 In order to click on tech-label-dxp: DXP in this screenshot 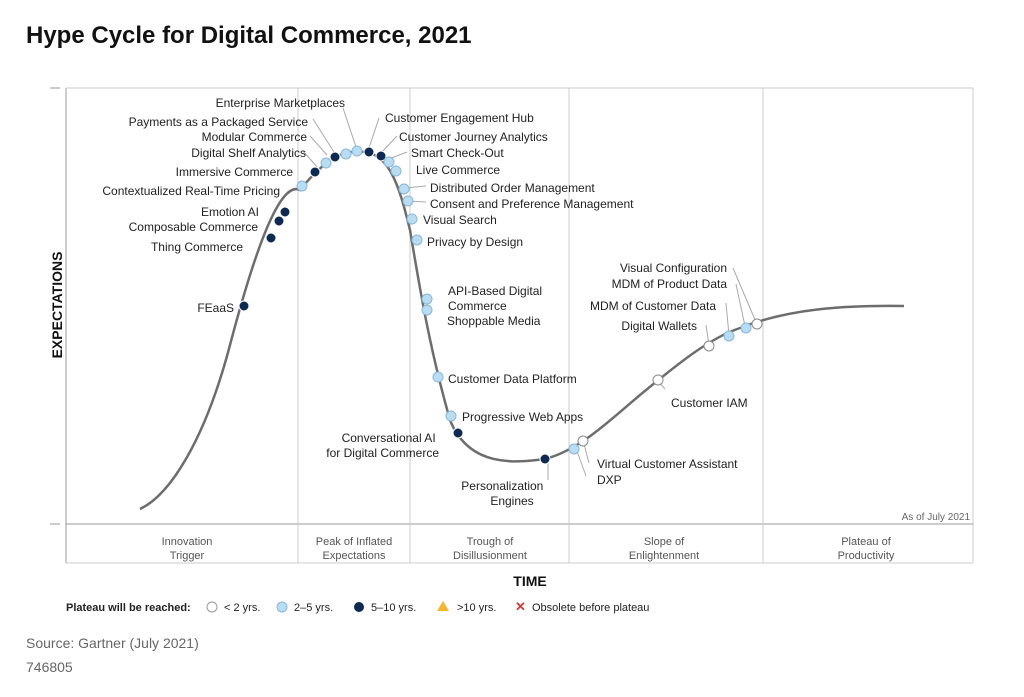, I will do `click(609, 480)`.